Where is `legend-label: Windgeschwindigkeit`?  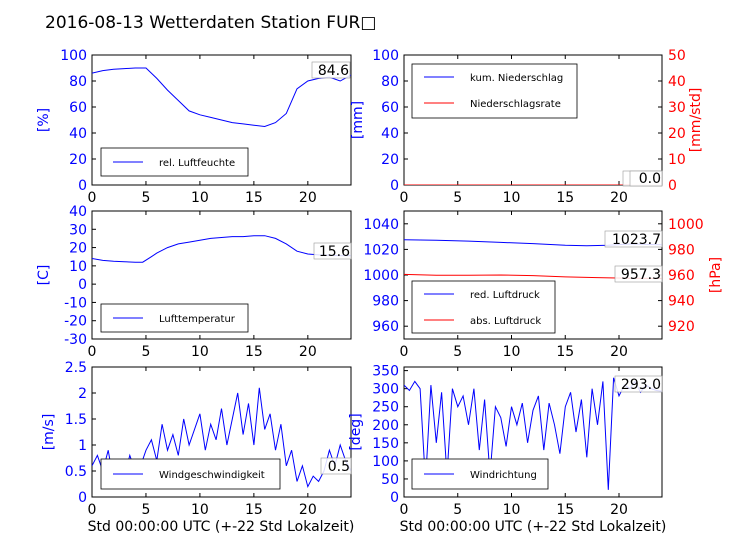 legend-label: Windgeschwindigkeit is located at coordinates (212, 475).